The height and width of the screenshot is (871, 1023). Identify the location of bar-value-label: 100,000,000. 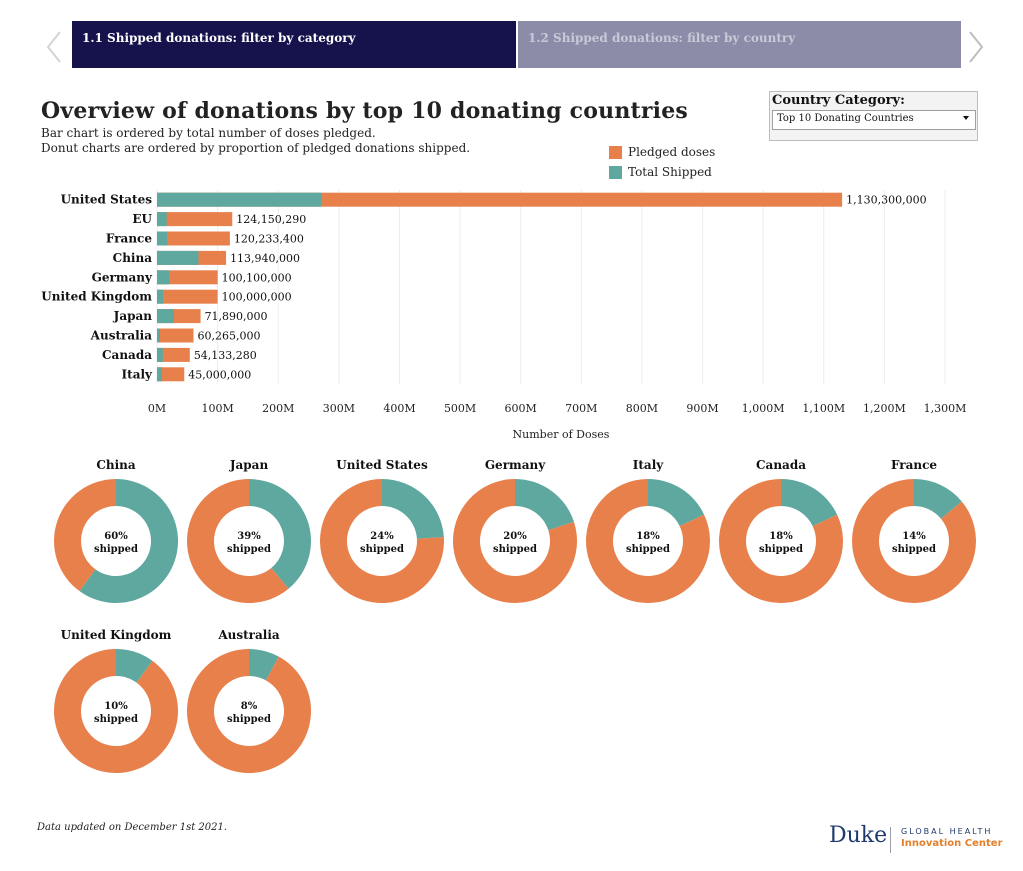
(257, 297).